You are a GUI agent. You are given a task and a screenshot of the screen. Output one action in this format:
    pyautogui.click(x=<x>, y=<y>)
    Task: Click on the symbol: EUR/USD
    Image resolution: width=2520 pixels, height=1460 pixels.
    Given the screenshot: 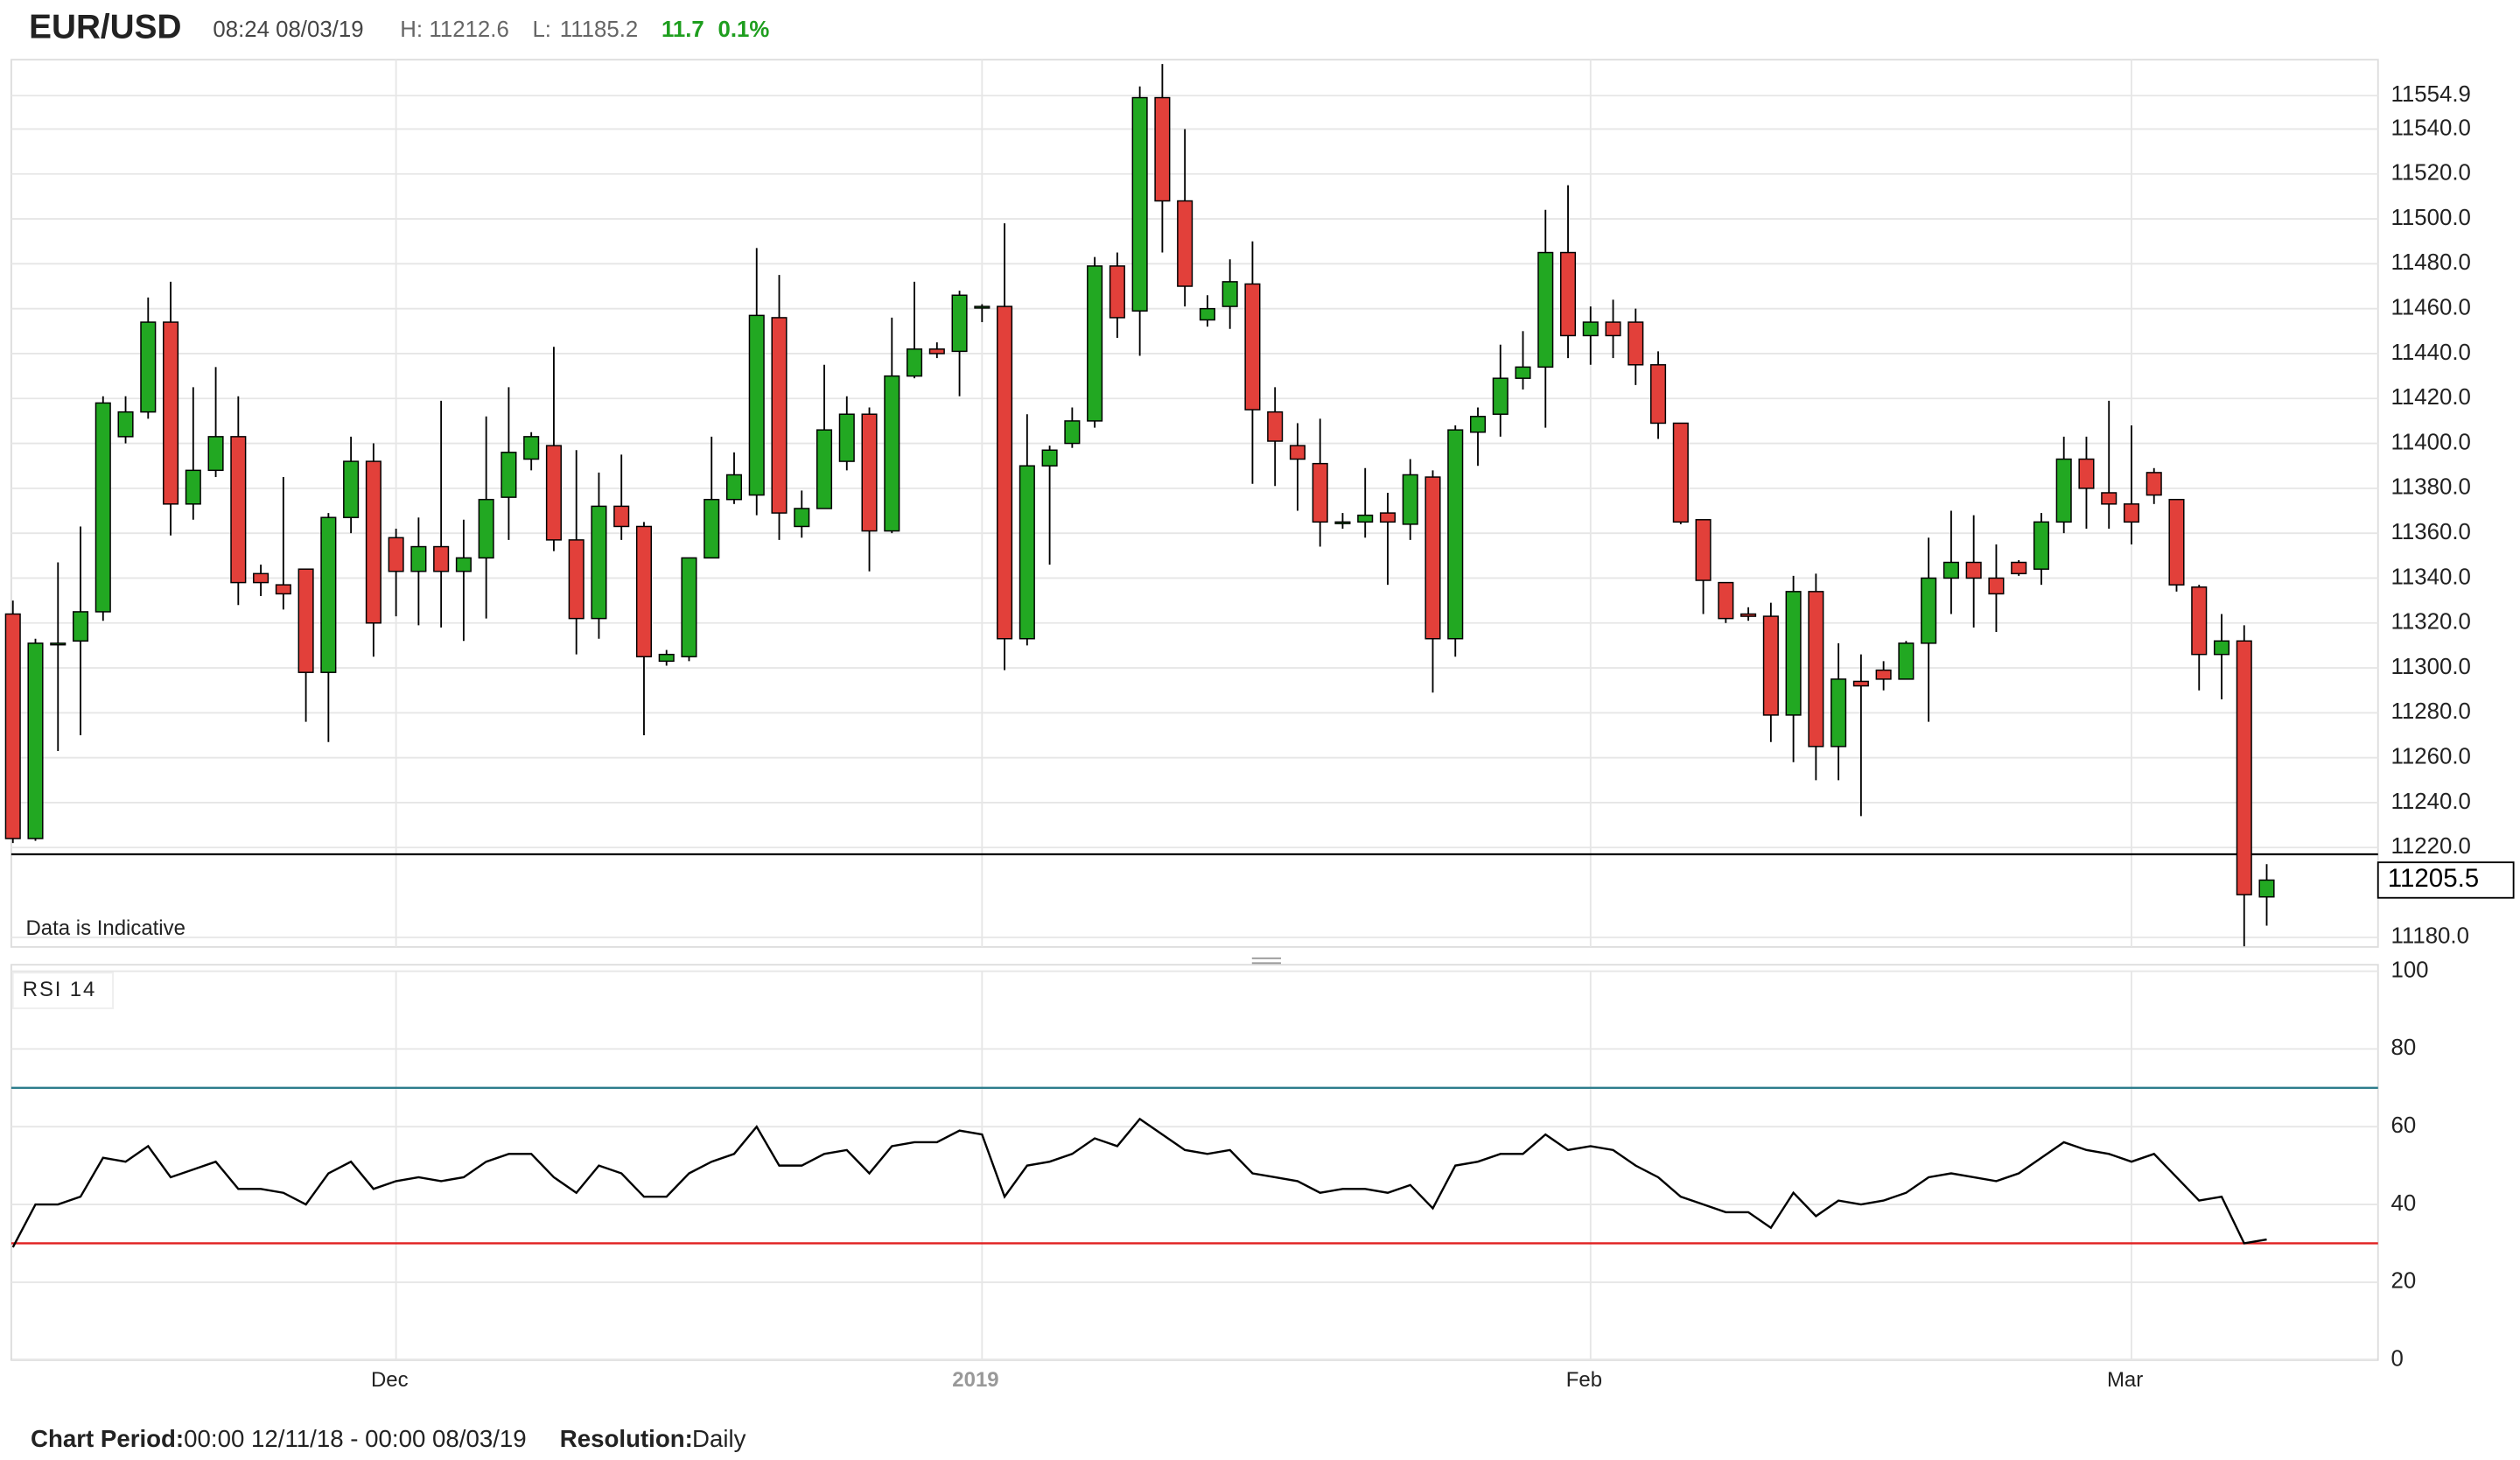 What is the action you would take?
    pyautogui.click(x=105, y=27)
    